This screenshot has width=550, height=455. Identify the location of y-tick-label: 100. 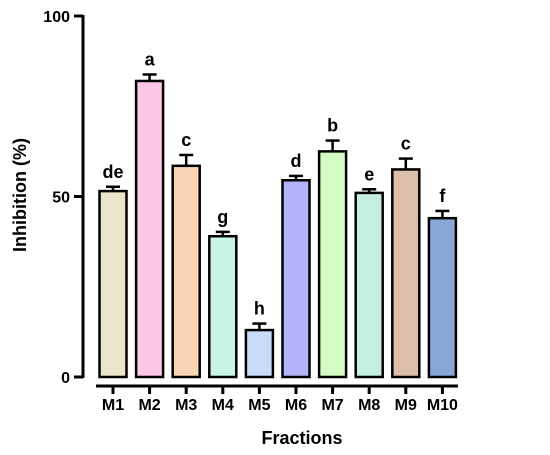
(56, 17).